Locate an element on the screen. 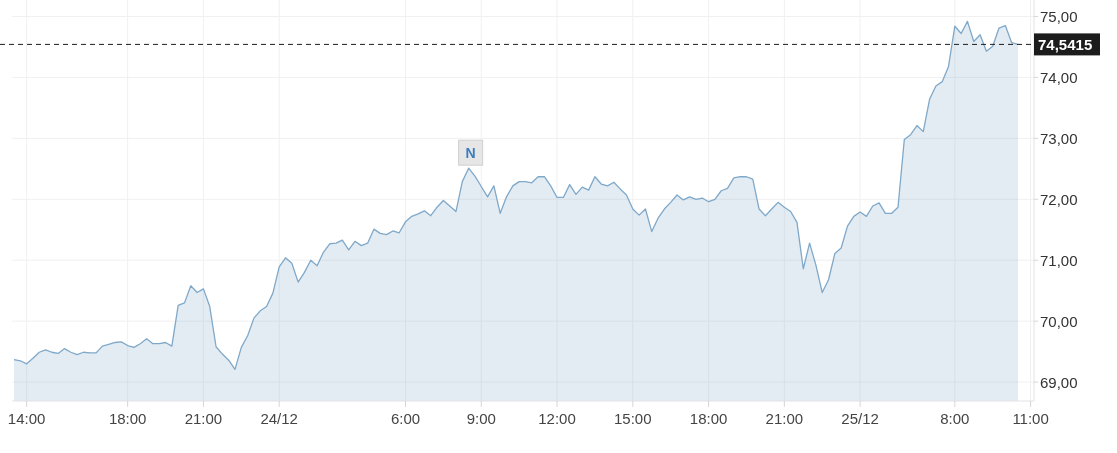 The height and width of the screenshot is (453, 1117). x-tick-label: 9:00 is located at coordinates (481, 418).